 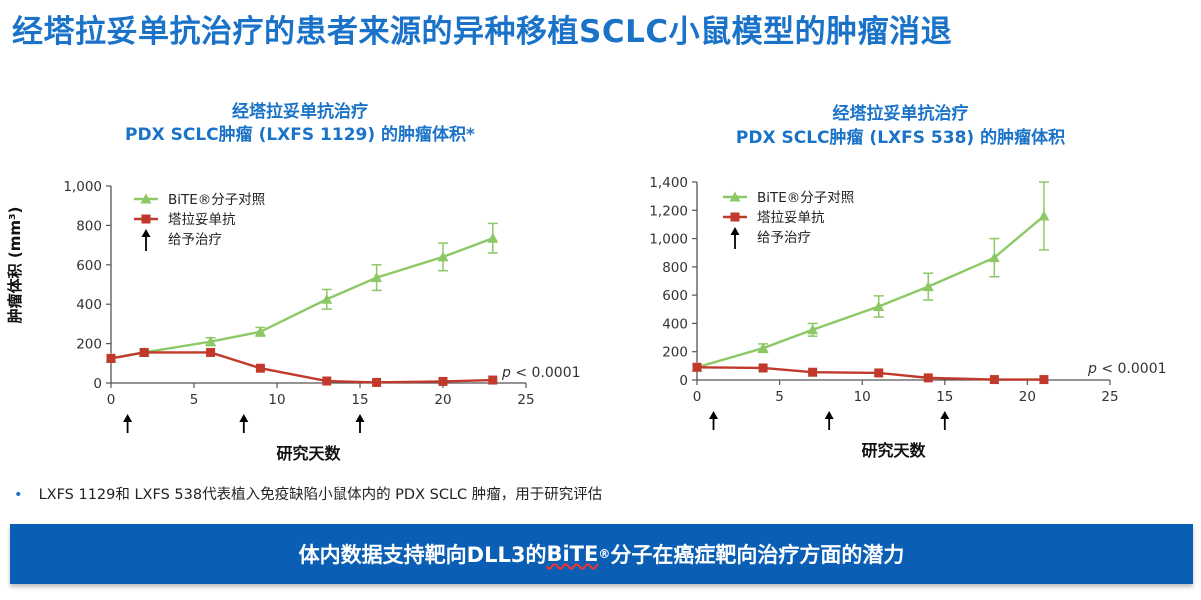 I want to click on y-axis-label: 肿瘤体积 (mm³), so click(x=15, y=265).